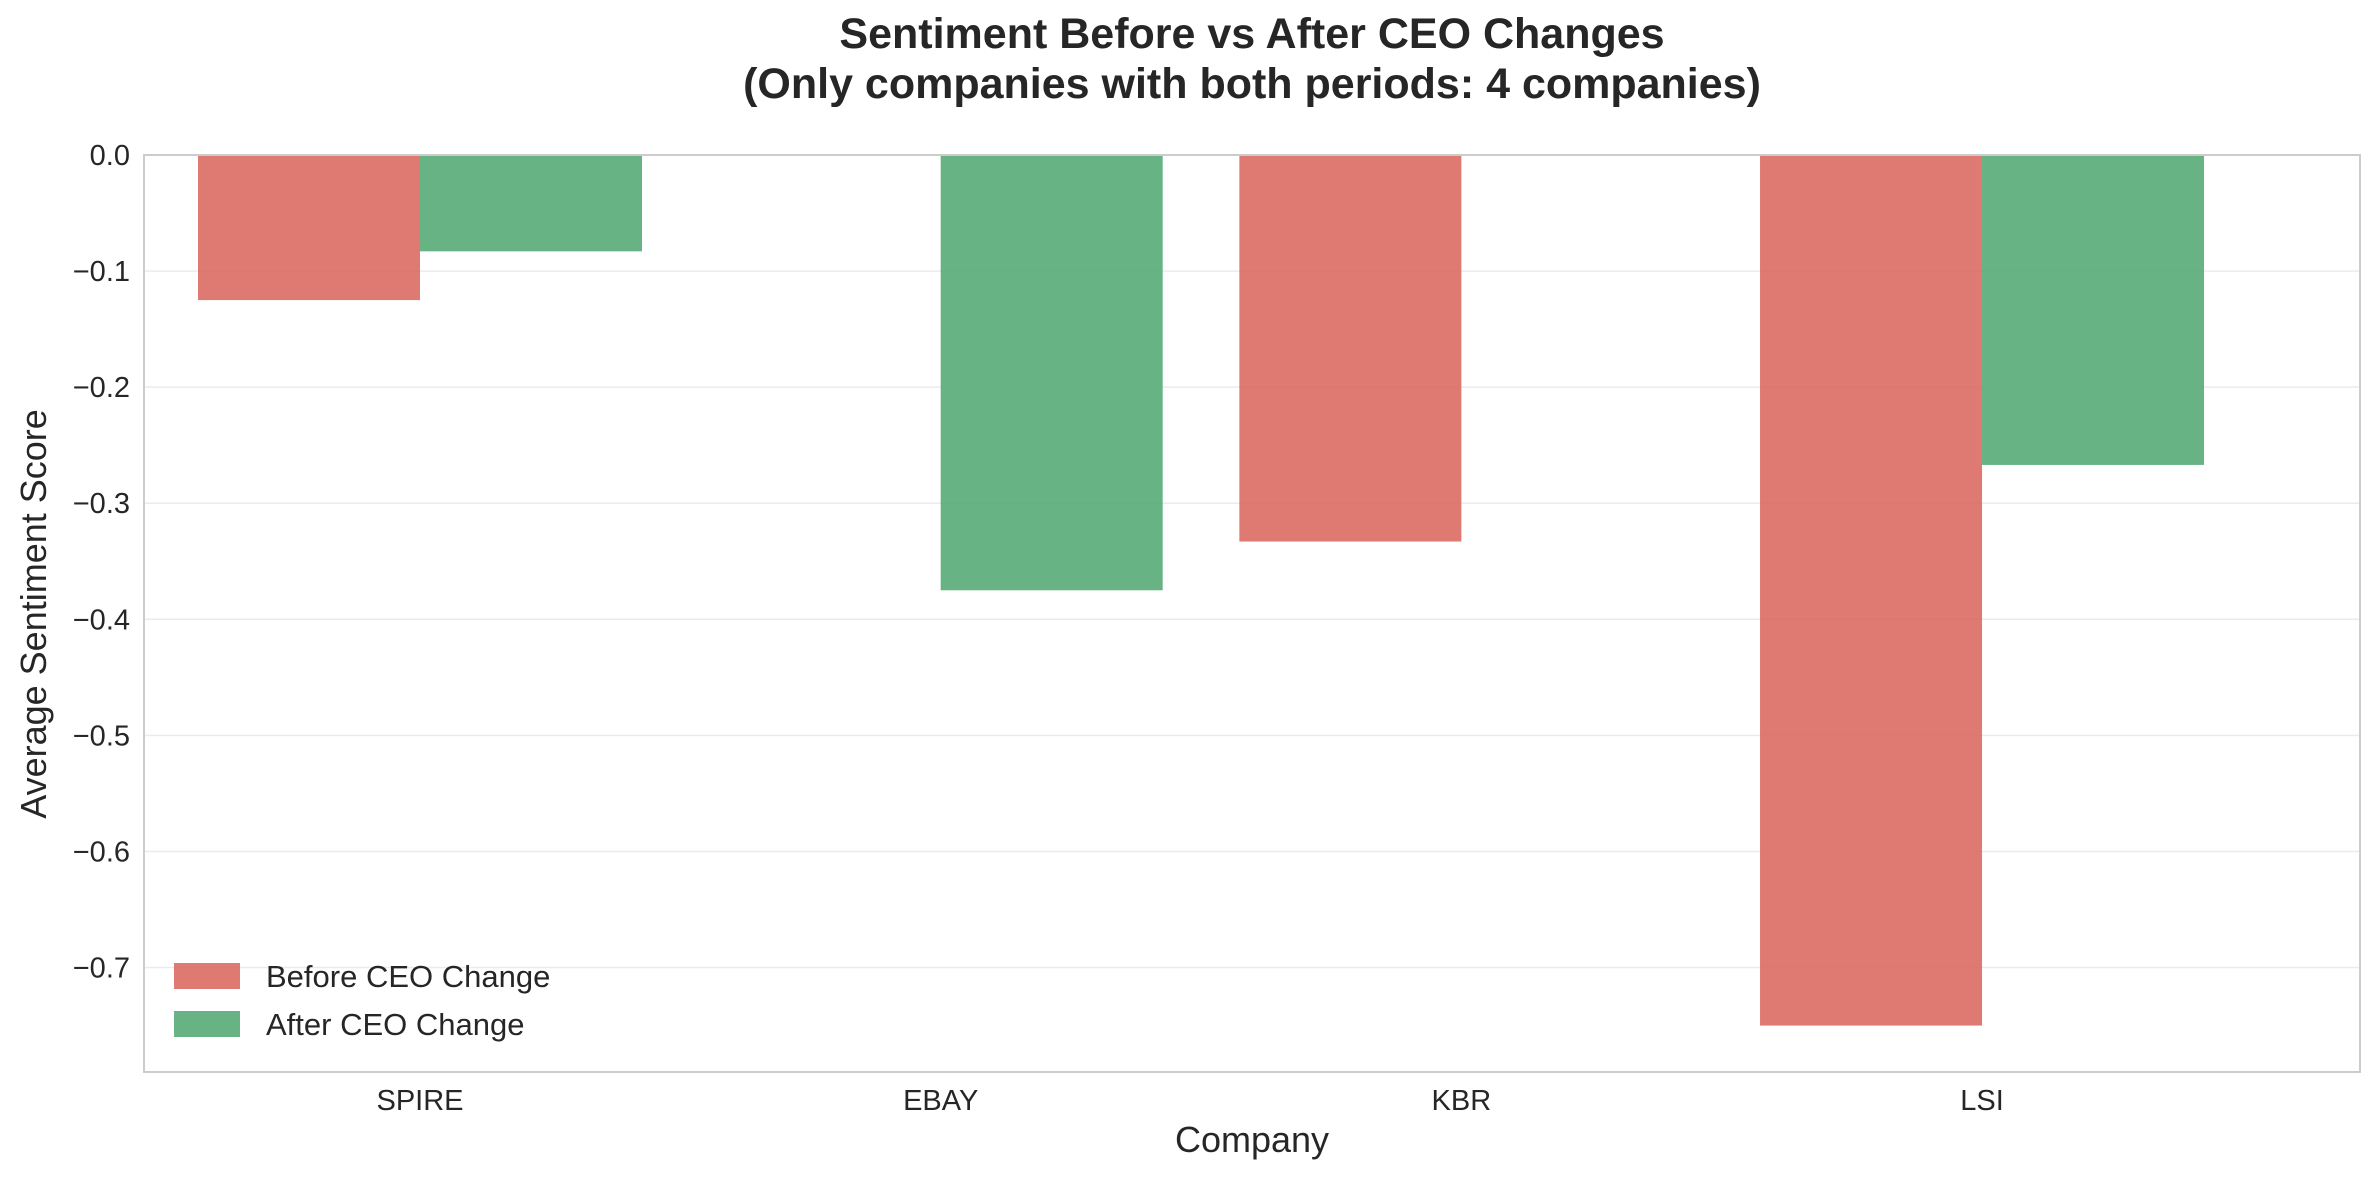 The height and width of the screenshot is (1181, 2380). Describe the element at coordinates (33, 614) in the screenshot. I see `y-axis-label: Average Sentiment Score` at that location.